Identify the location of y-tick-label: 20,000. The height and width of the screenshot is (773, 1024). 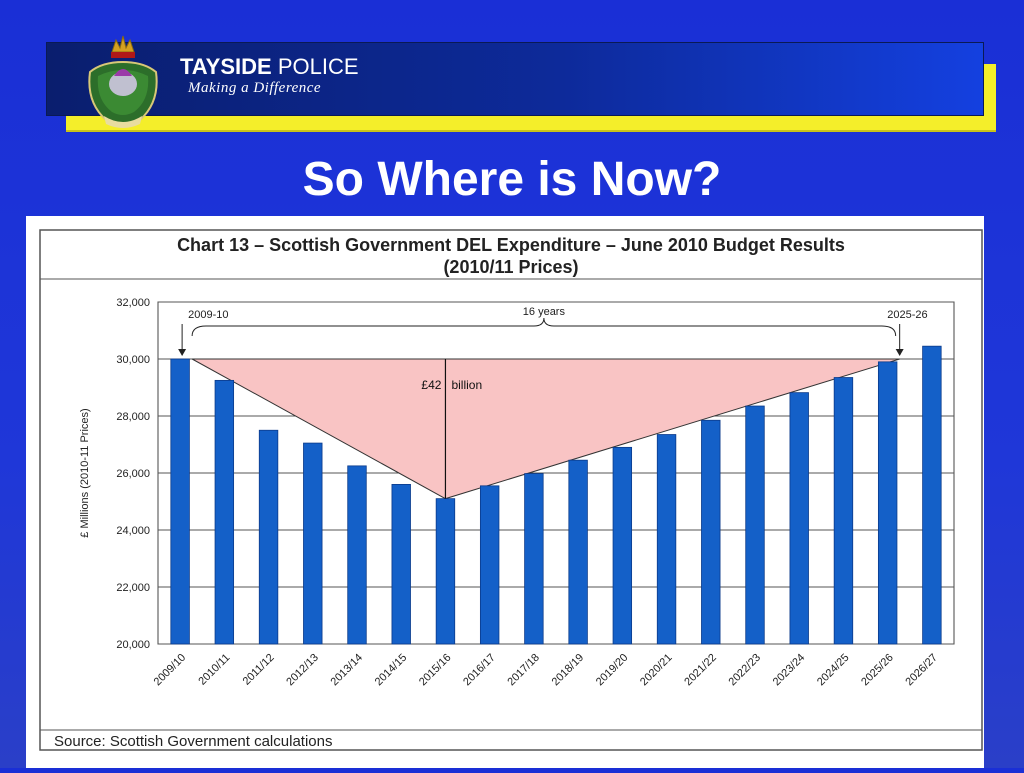
(133, 645).